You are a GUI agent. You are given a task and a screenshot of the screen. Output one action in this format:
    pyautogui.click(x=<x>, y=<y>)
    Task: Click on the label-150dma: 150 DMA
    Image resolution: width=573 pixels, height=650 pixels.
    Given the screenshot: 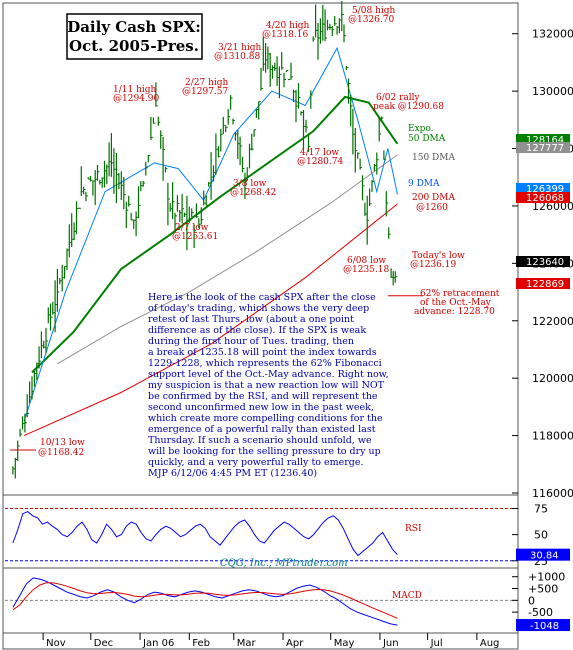 What is the action you would take?
    pyautogui.click(x=433, y=158)
    